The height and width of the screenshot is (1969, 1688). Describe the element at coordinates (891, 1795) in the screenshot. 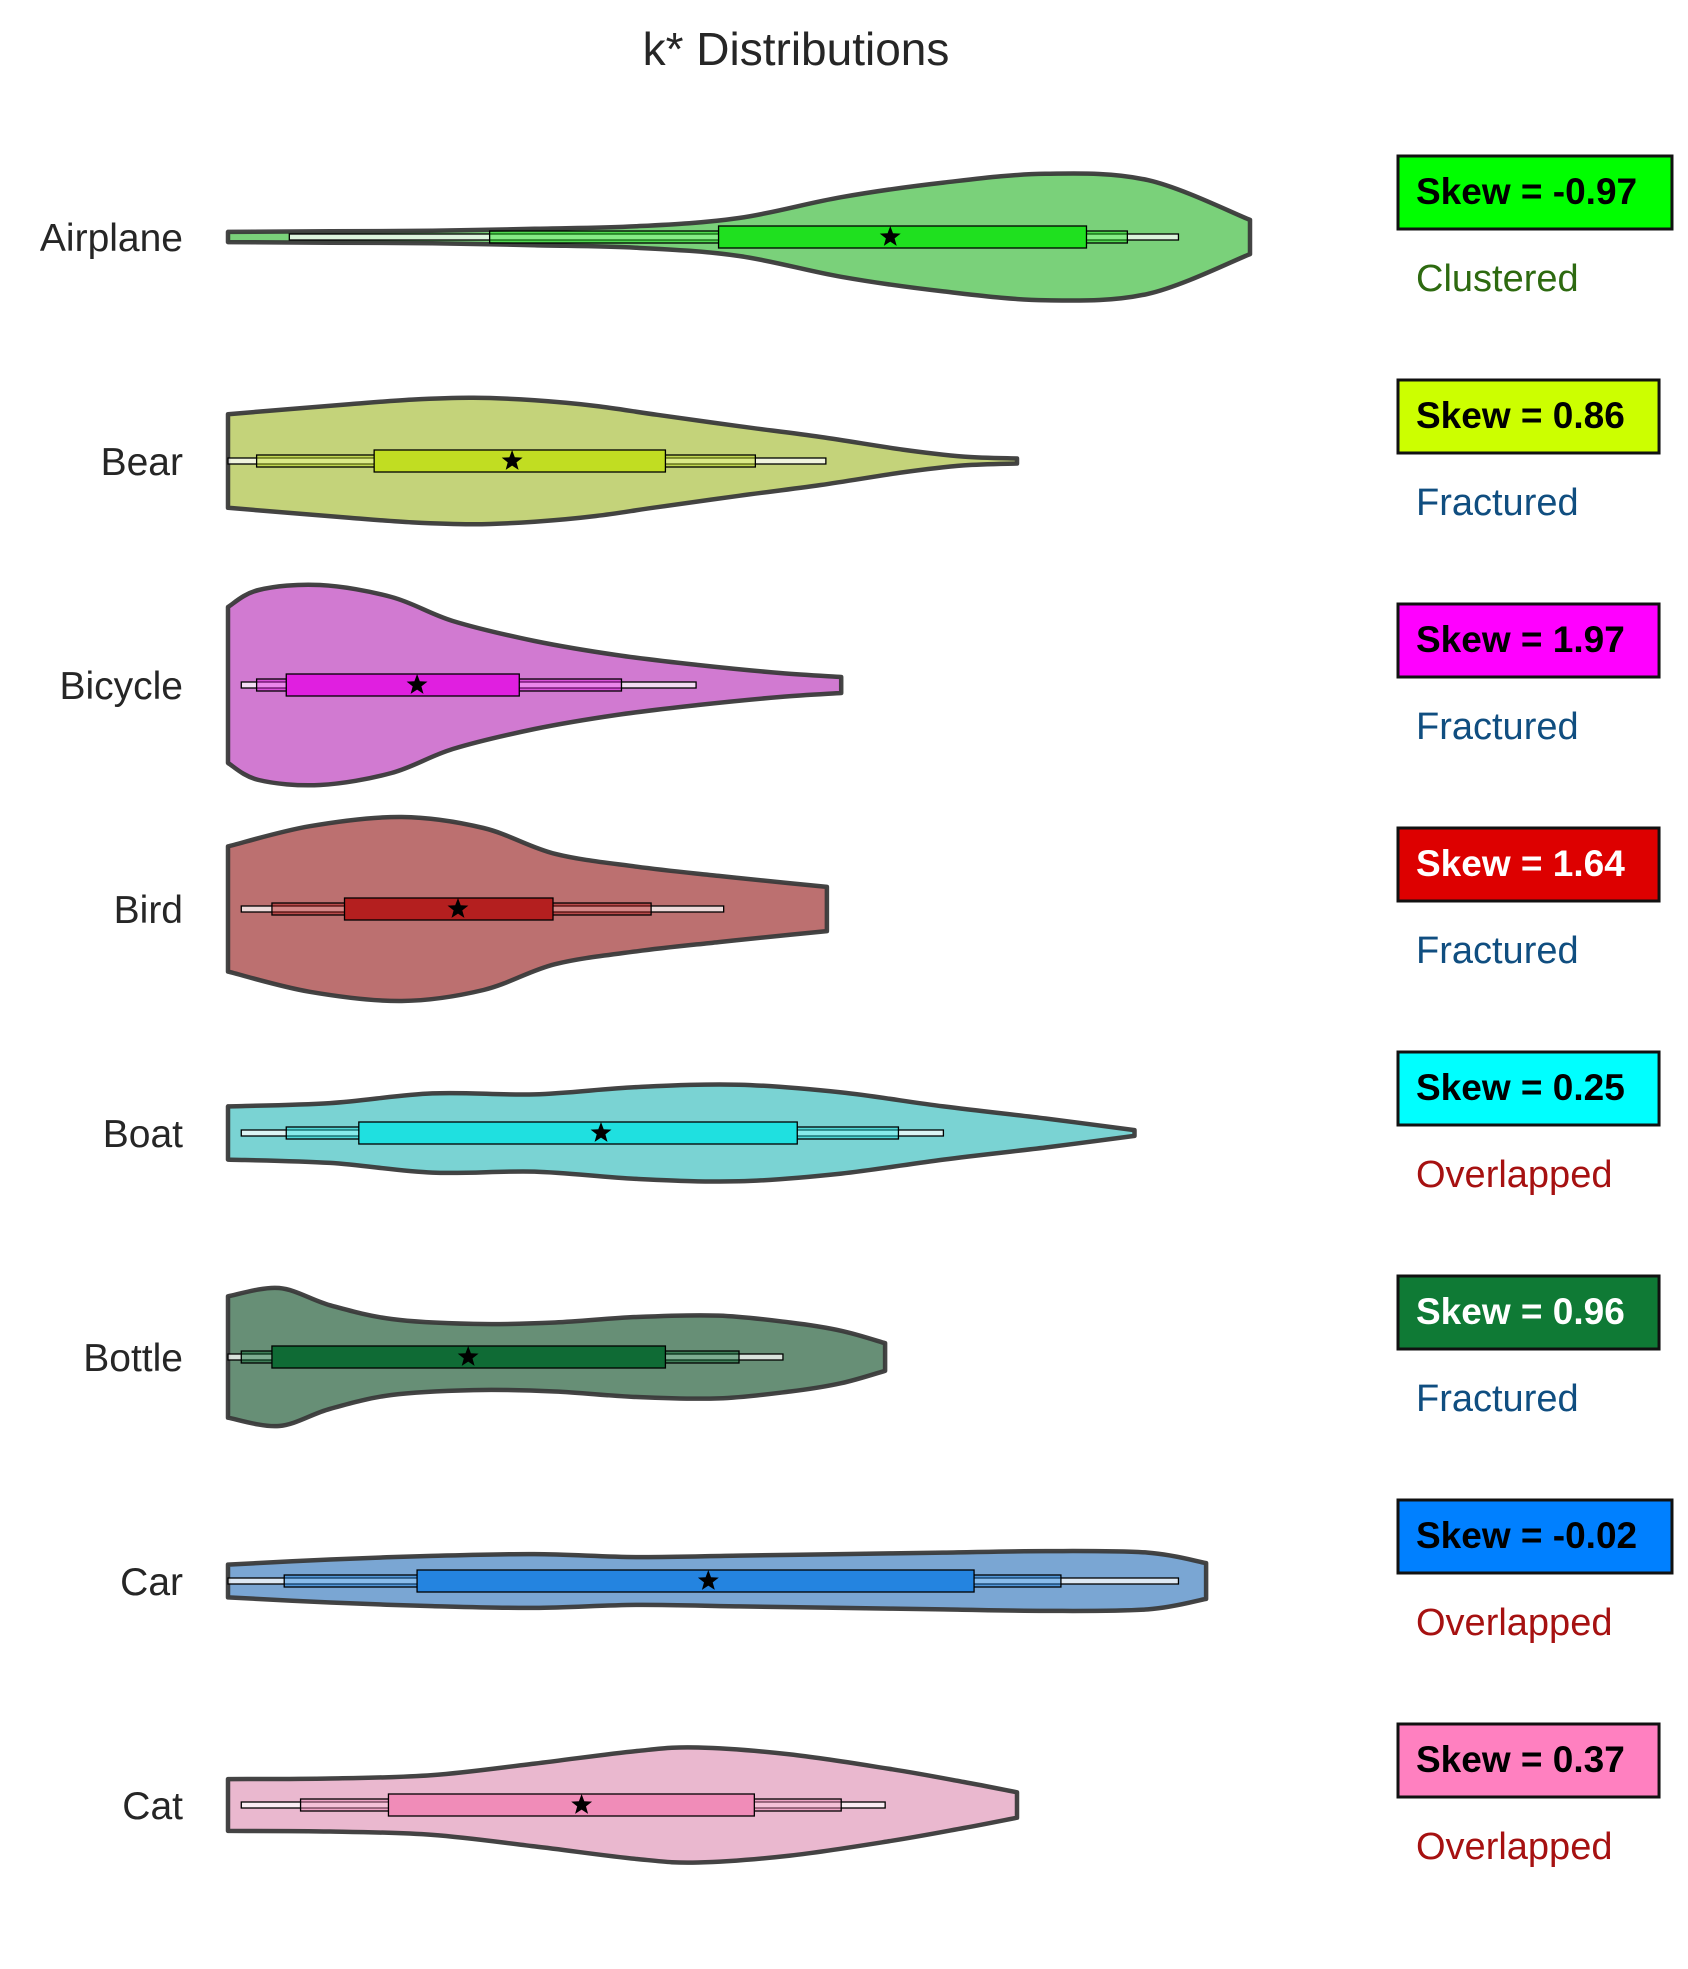

I see `violin-group-cat: Cat Skew = 0.37 Overlapped` at that location.